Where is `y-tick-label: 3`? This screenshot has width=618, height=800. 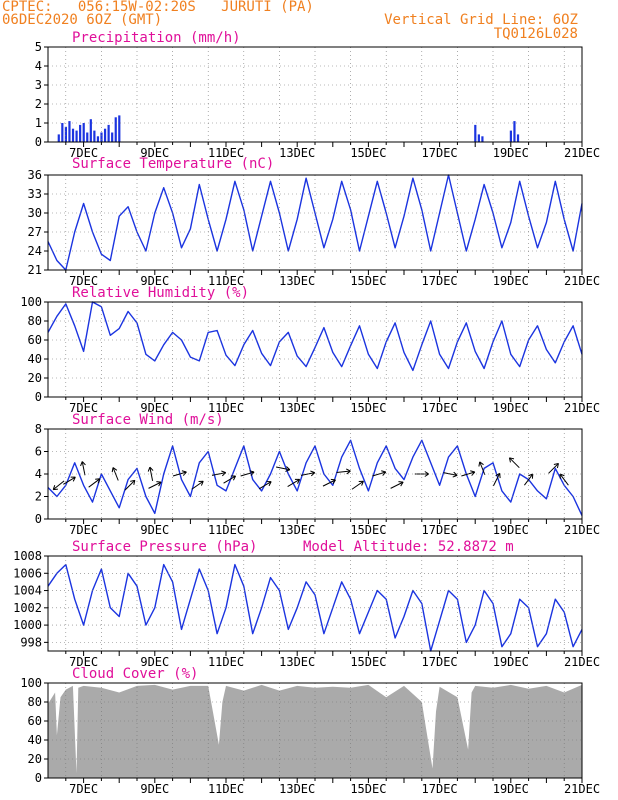
y-tick-label: 3 is located at coordinates (38, 85).